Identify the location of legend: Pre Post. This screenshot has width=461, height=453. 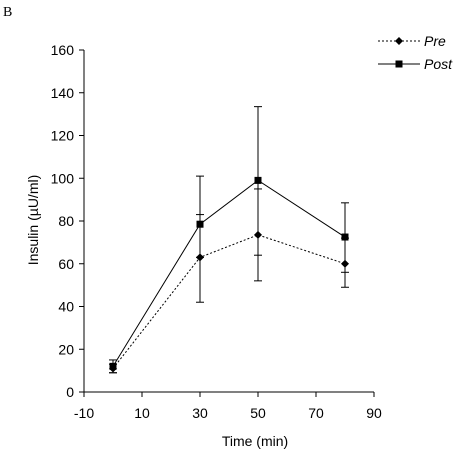
(415, 52).